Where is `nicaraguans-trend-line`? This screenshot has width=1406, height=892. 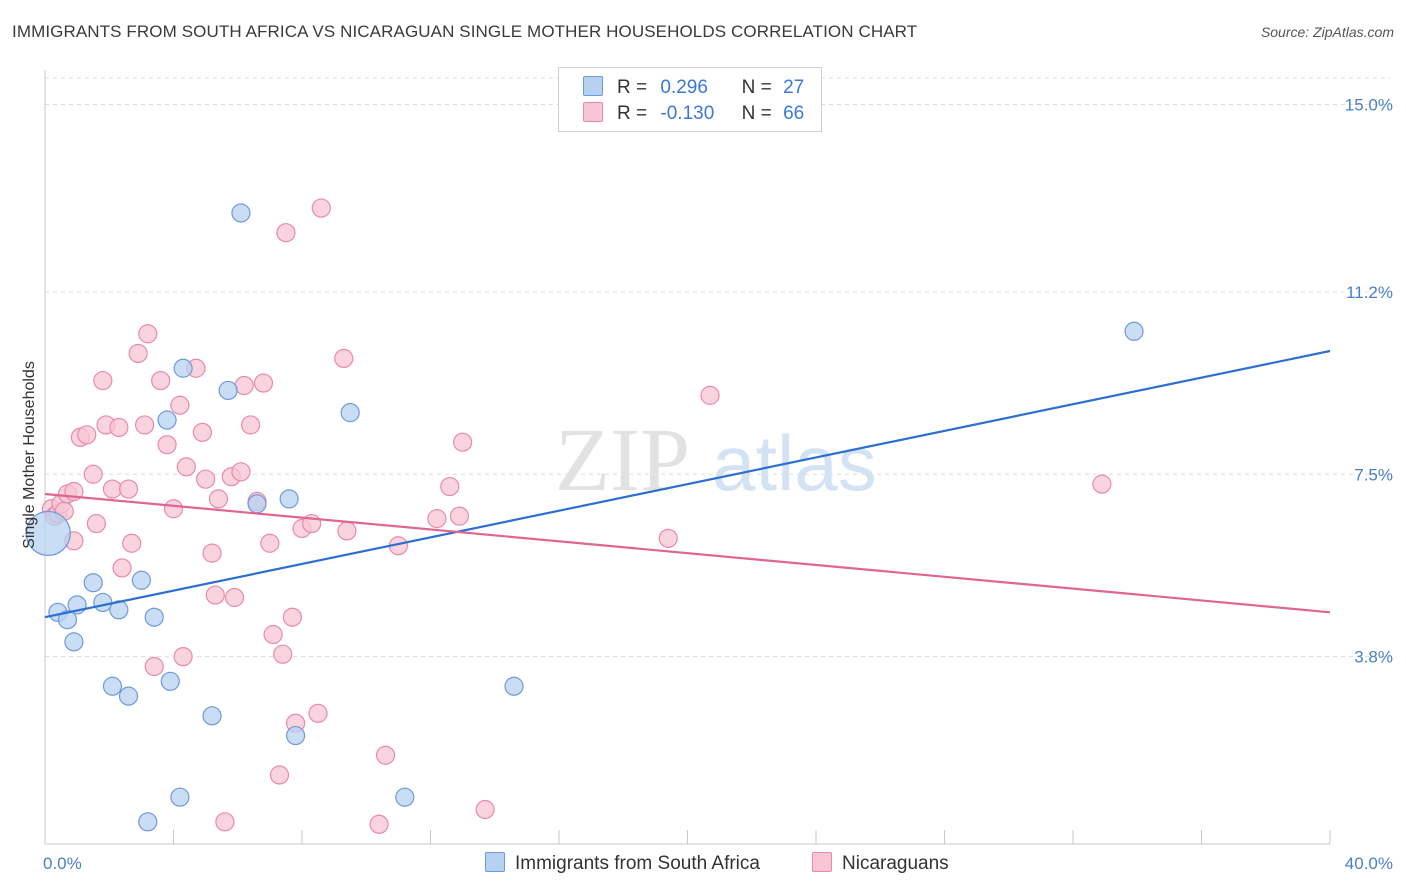 nicaraguans-trend-line is located at coordinates (687, 553).